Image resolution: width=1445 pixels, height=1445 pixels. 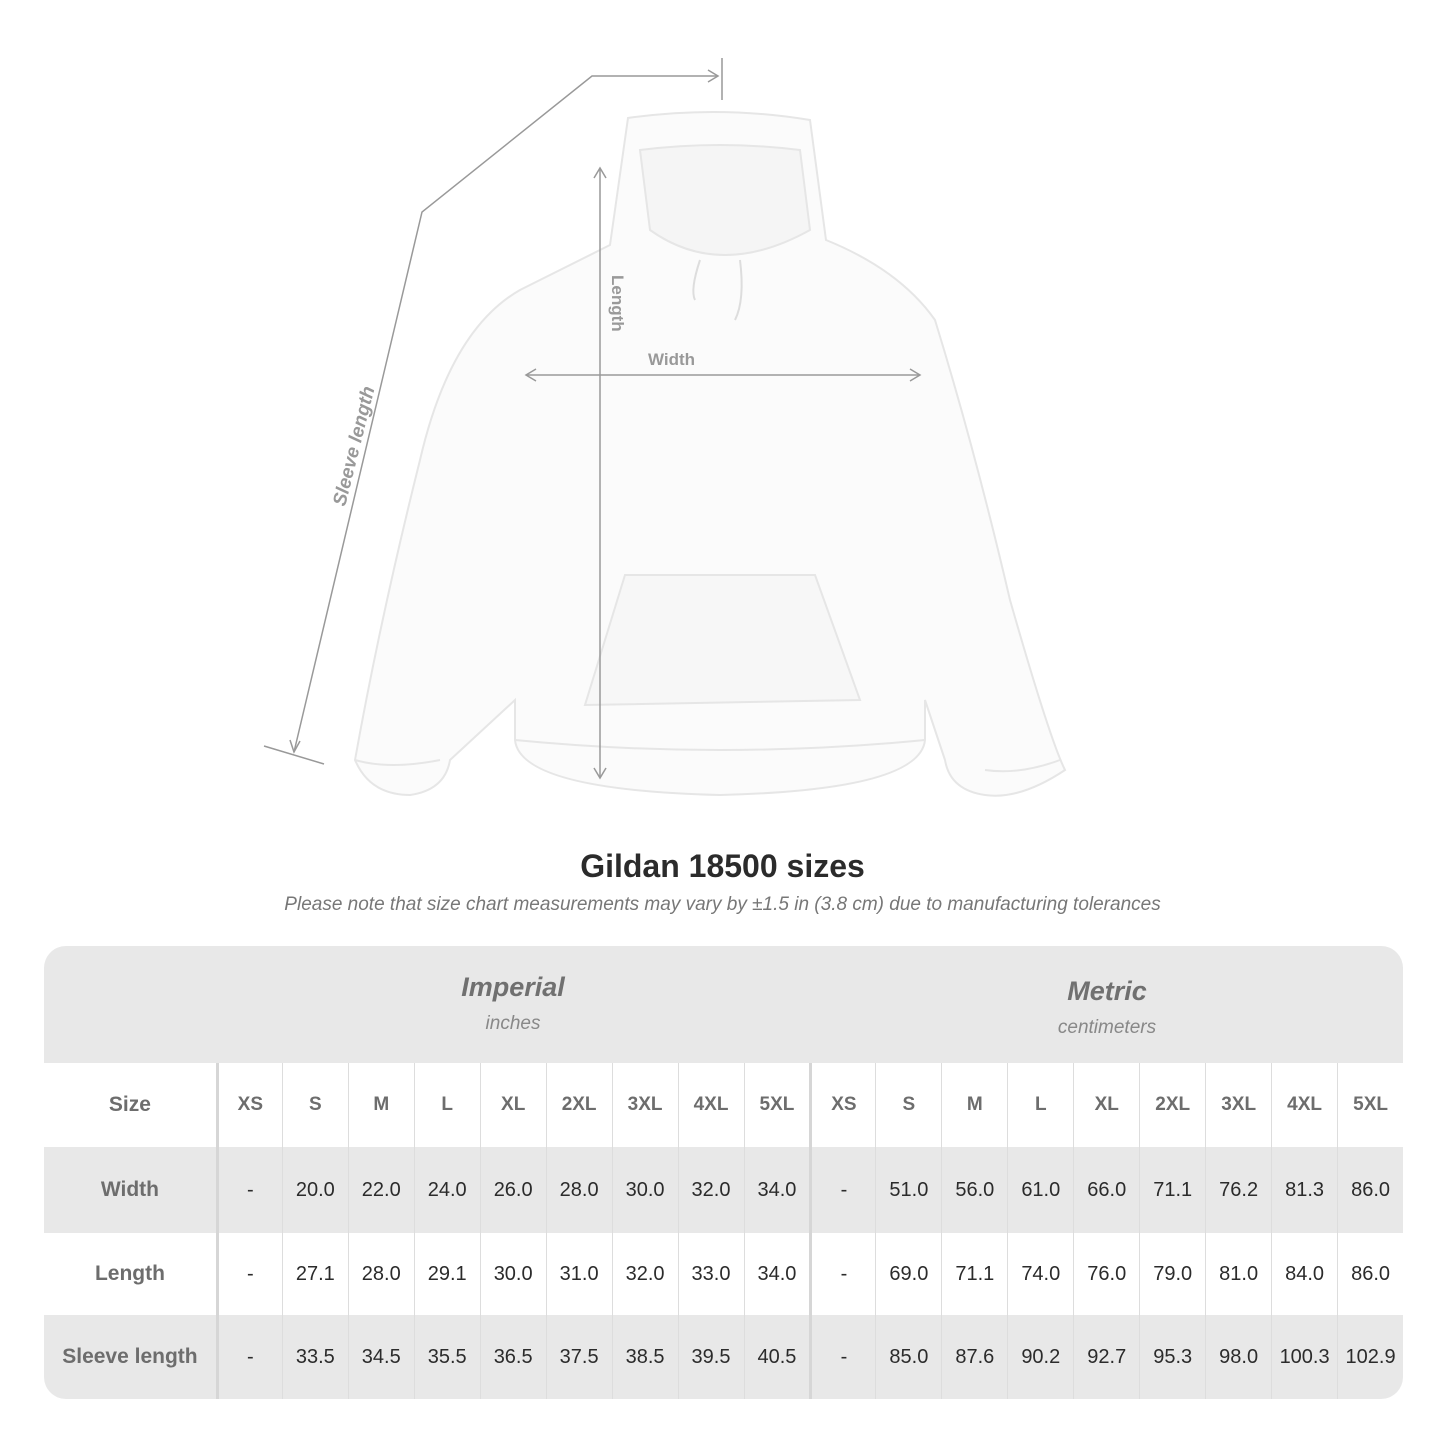 What do you see at coordinates (974, 1190) in the screenshot?
I see `metric-value-cell: 56.0` at bounding box center [974, 1190].